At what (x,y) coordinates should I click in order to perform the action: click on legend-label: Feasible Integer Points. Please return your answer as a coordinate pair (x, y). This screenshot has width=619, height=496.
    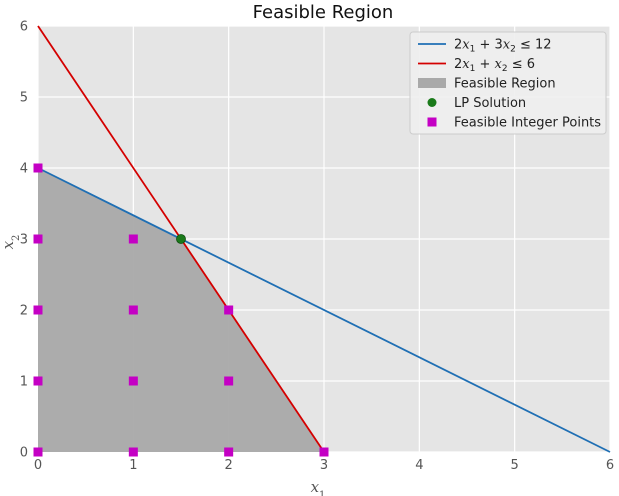
    Looking at the image, I should click on (527, 123).